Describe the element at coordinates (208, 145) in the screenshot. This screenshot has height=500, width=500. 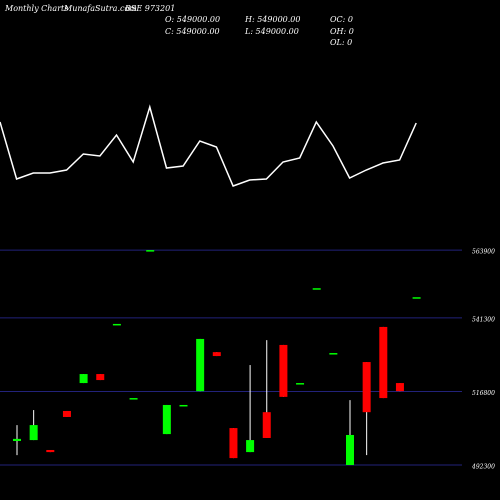
I see `indicator-line` at that location.